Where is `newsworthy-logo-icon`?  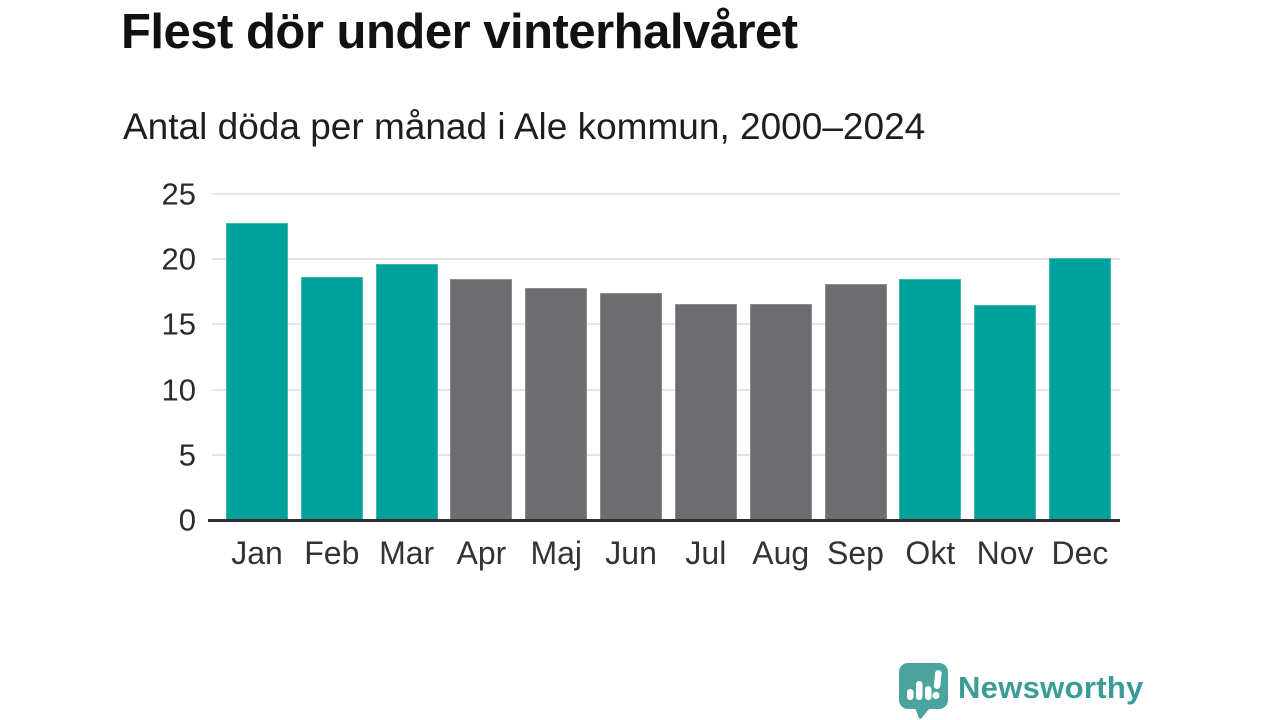 newsworthy-logo-icon is located at coordinates (923, 691).